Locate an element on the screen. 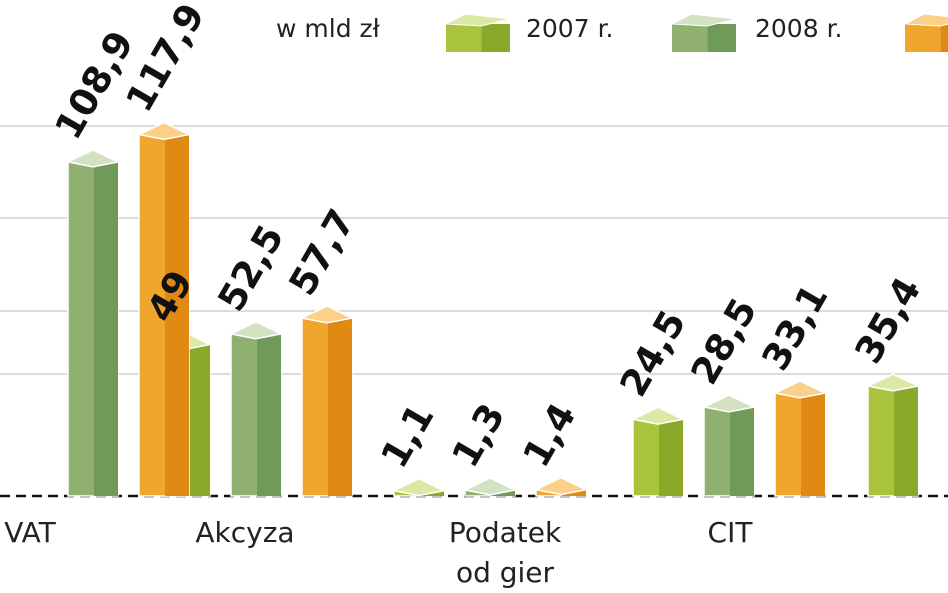 This screenshot has width=948, height=593. value-label: 35,4 is located at coordinates (888, 320).